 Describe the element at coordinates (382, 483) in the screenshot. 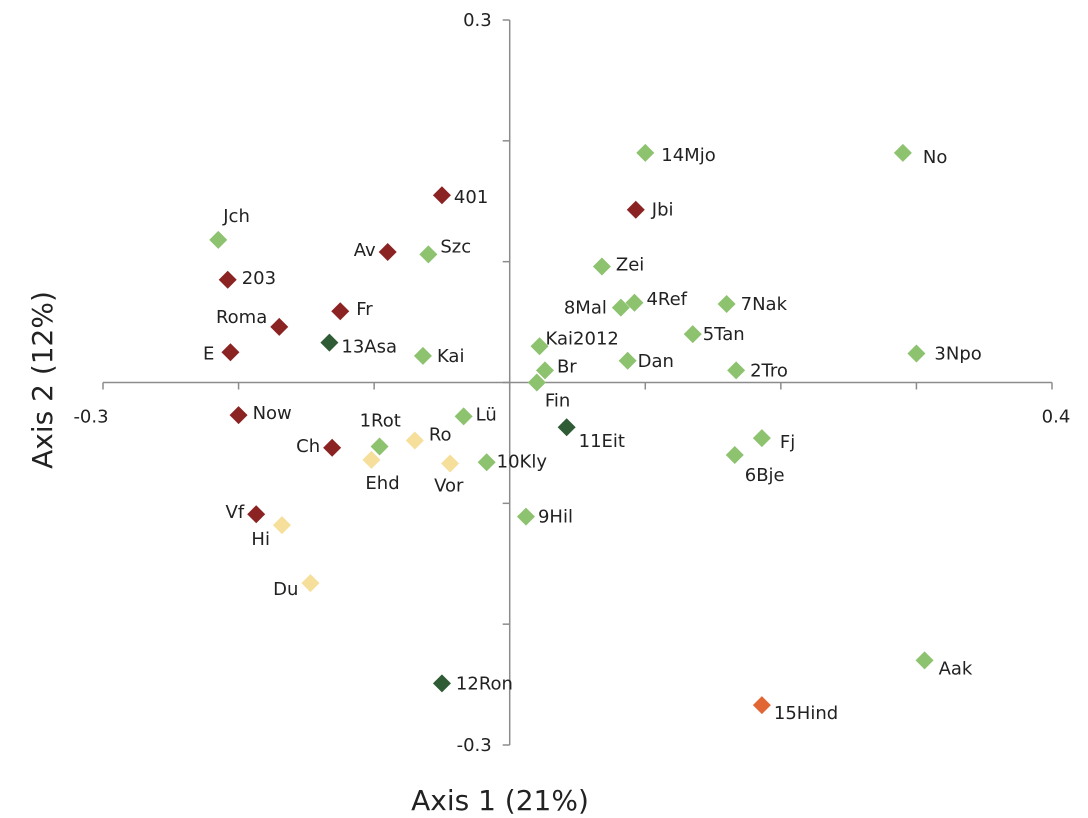

I see `point-label-ehd: Ehd` at that location.